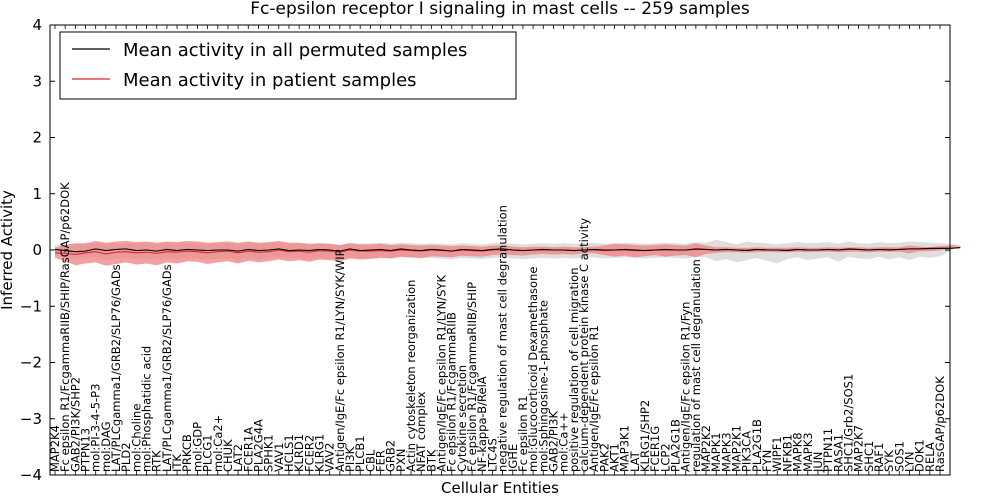 This screenshot has width=1000, height=500. What do you see at coordinates (309, 453) in the screenshot?
I see `x-tick-label: FCER2` at bounding box center [309, 453].